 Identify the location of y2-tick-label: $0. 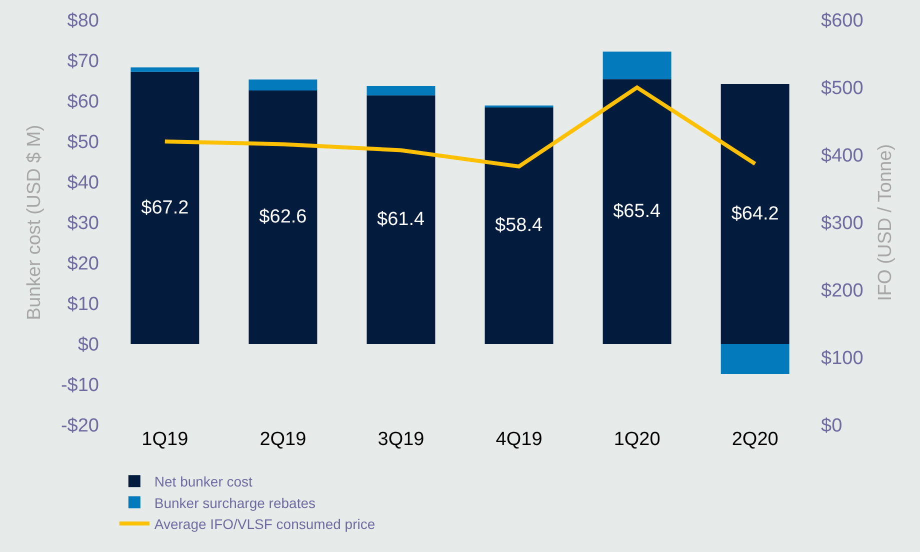
(831, 426).